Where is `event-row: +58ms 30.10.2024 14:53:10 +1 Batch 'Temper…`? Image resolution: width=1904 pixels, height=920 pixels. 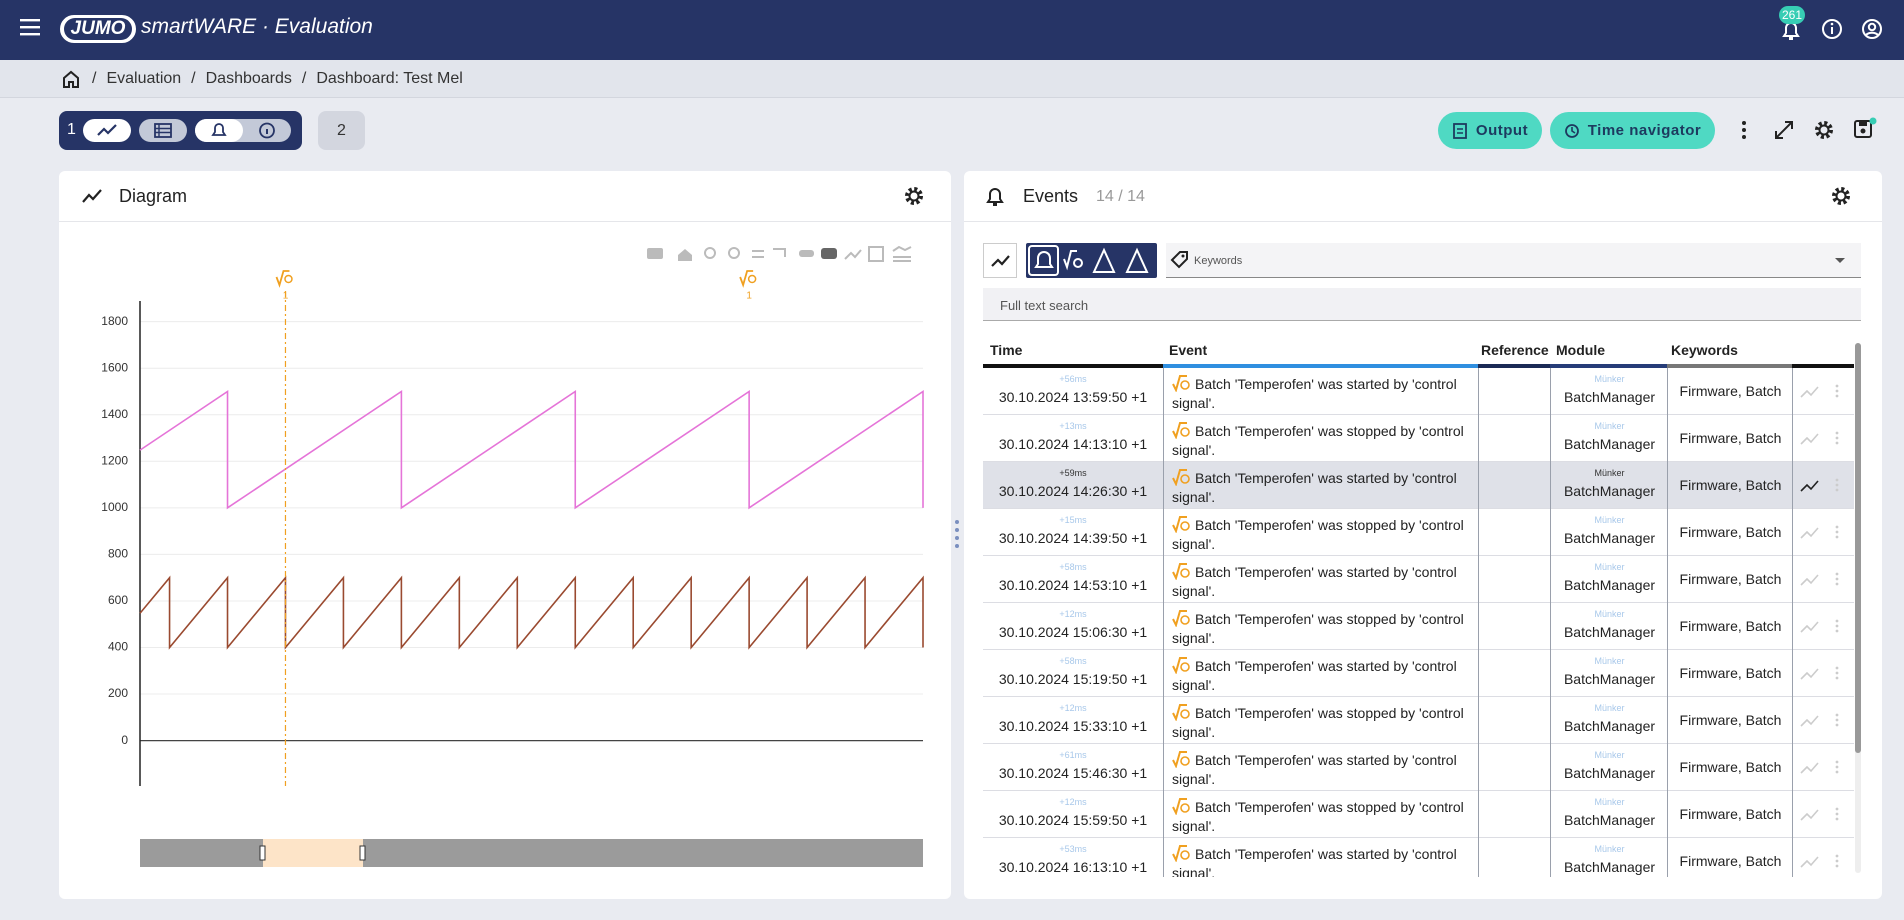 event-row: +58ms 30.10.2024 14:53:10 +1 Batch 'Temper… is located at coordinates (1418, 579).